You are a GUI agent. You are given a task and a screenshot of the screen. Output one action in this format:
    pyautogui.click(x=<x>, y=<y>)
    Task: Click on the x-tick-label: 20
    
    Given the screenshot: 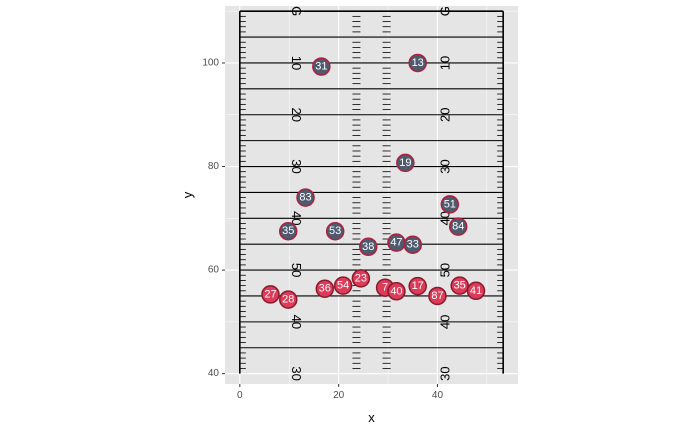 What is the action you would take?
    pyautogui.click(x=339, y=395)
    